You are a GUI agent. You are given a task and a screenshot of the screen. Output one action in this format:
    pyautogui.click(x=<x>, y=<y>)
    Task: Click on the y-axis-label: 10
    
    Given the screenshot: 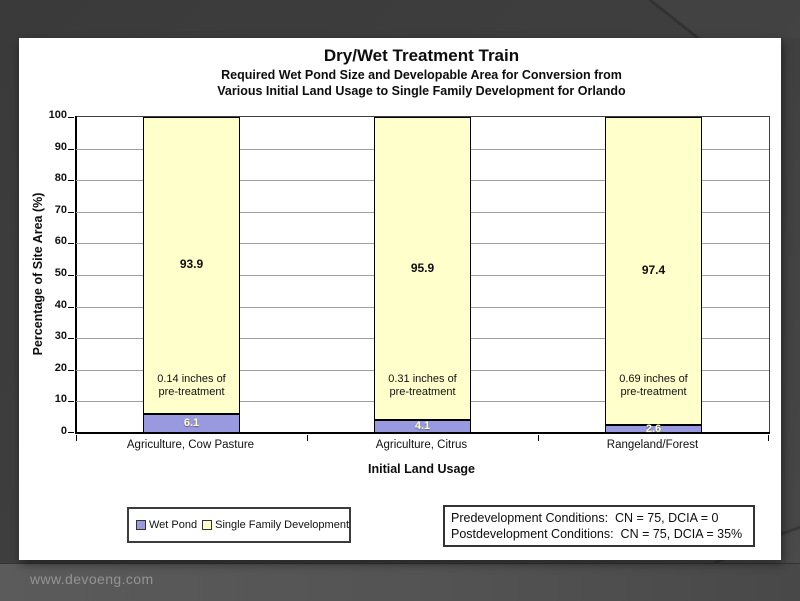 What is the action you would take?
    pyautogui.click(x=60, y=399)
    